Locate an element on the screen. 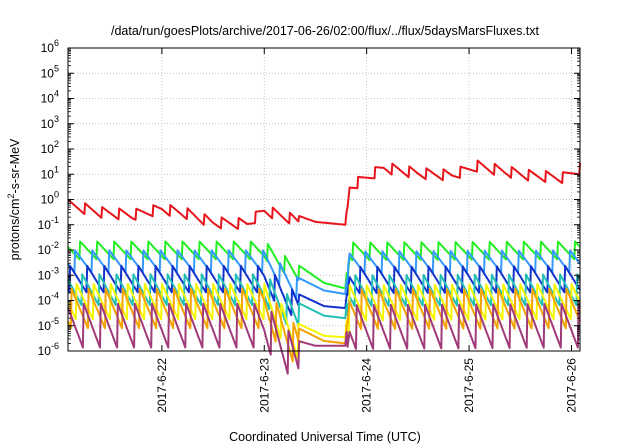  y-tick-label: 10³ is located at coordinates (50, 122).